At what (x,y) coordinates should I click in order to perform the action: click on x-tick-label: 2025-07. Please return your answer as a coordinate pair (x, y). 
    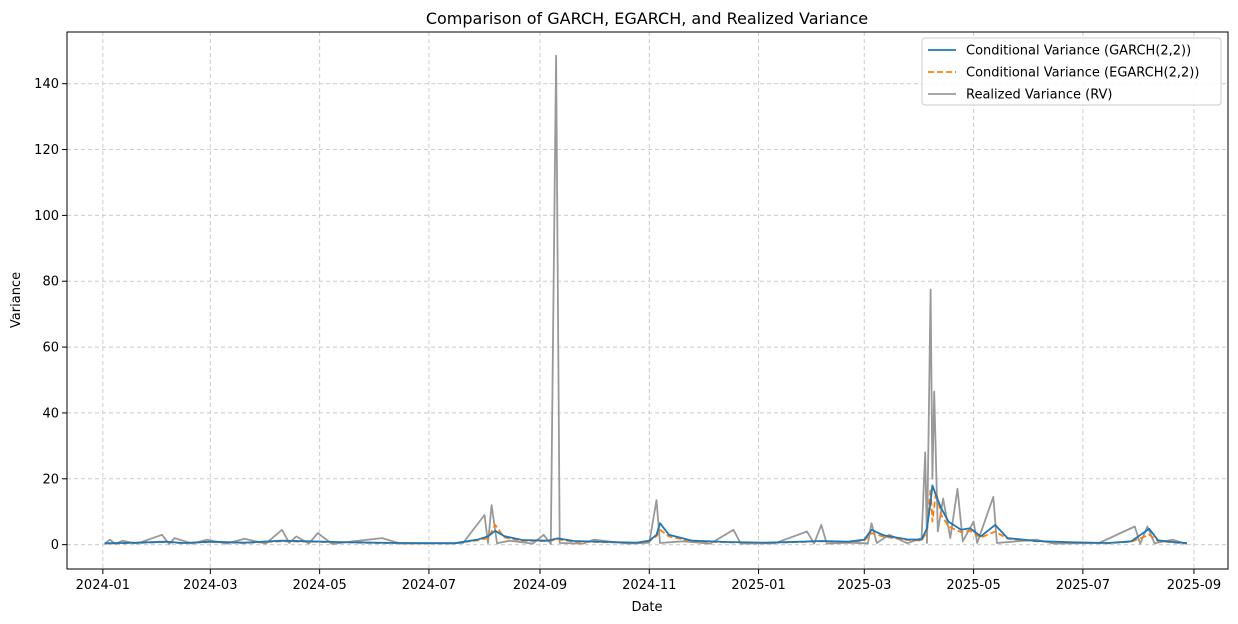
    Looking at the image, I should click on (1083, 585).